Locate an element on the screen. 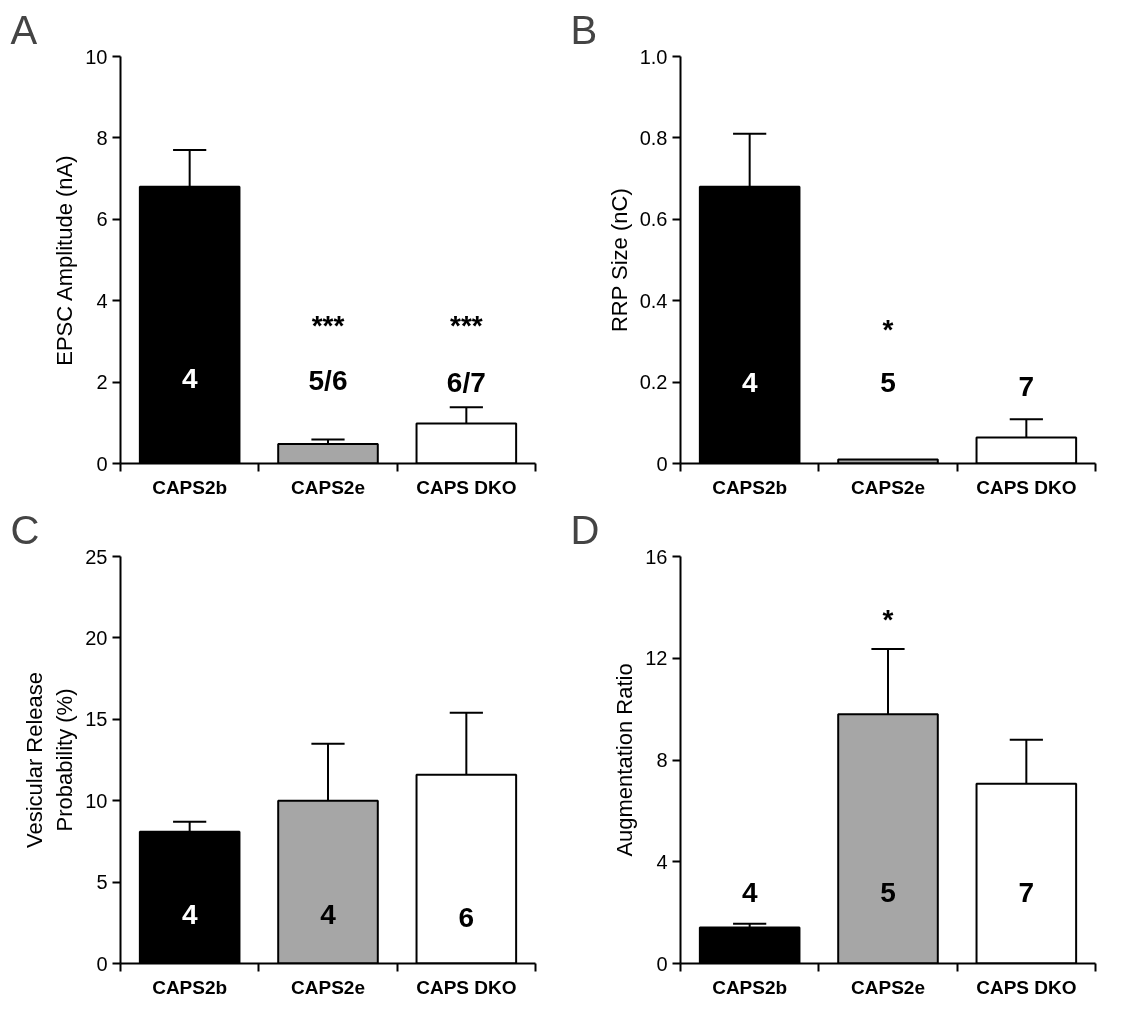  y-tick-label: 0.6 is located at coordinates (653, 219).